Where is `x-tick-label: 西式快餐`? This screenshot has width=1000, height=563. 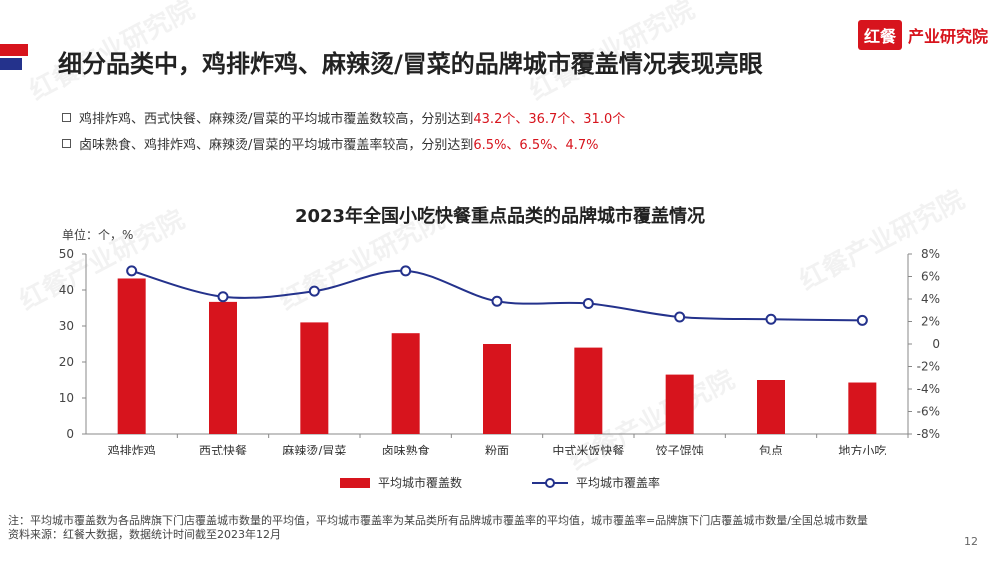 x-tick-label: 西式快餐 is located at coordinates (223, 449).